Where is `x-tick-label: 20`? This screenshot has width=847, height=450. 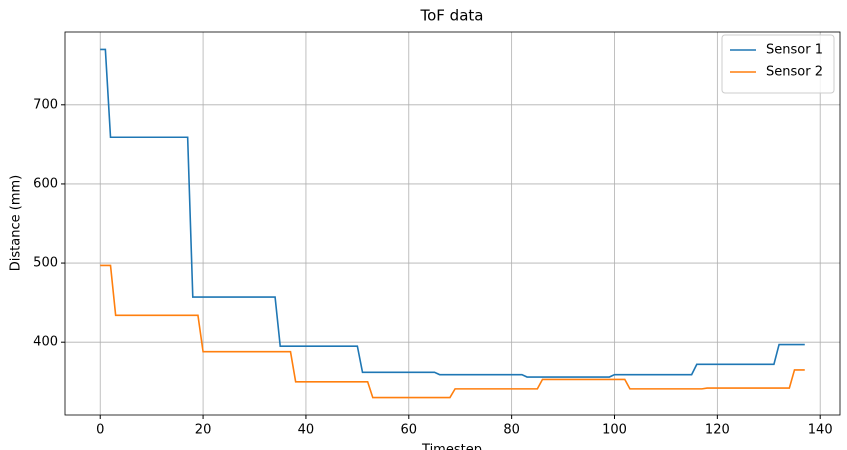
x-tick-label: 20 is located at coordinates (203, 430).